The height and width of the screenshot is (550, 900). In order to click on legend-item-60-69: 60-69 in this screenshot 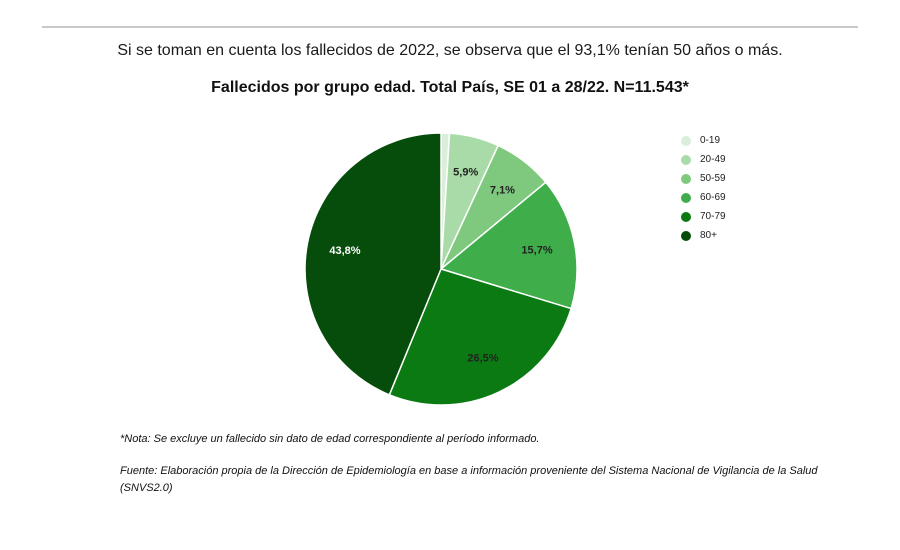, I will do `click(703, 197)`.